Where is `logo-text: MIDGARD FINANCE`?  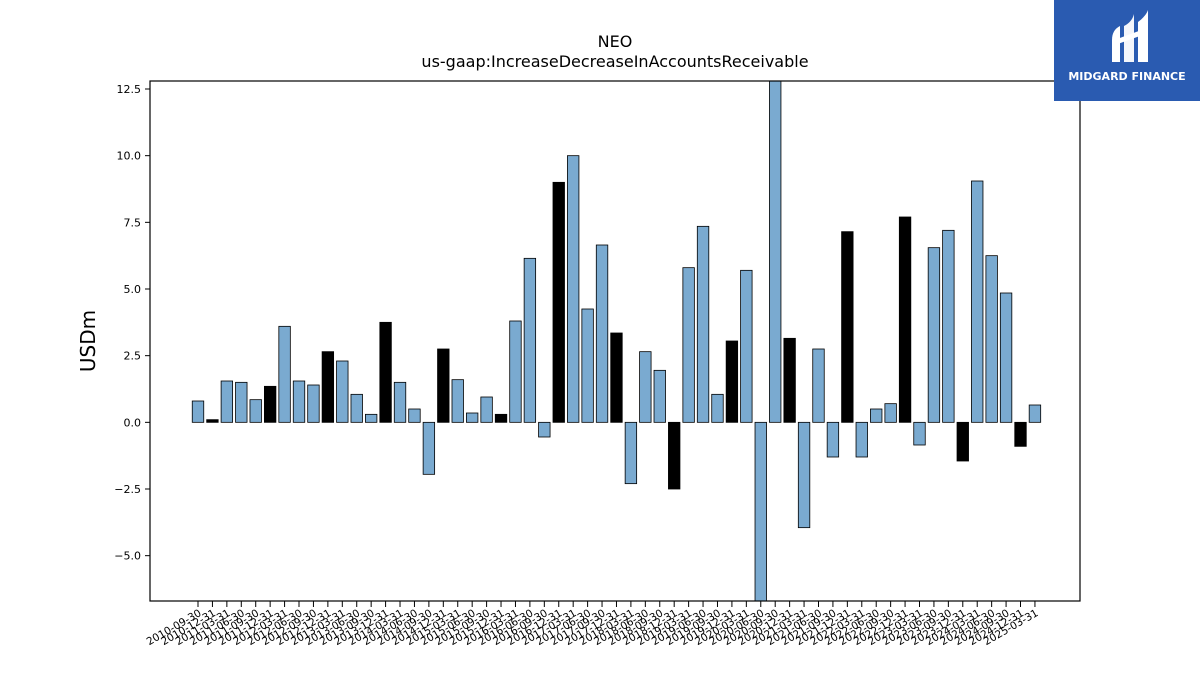 logo-text: MIDGARD FINANCE is located at coordinates (1127, 76).